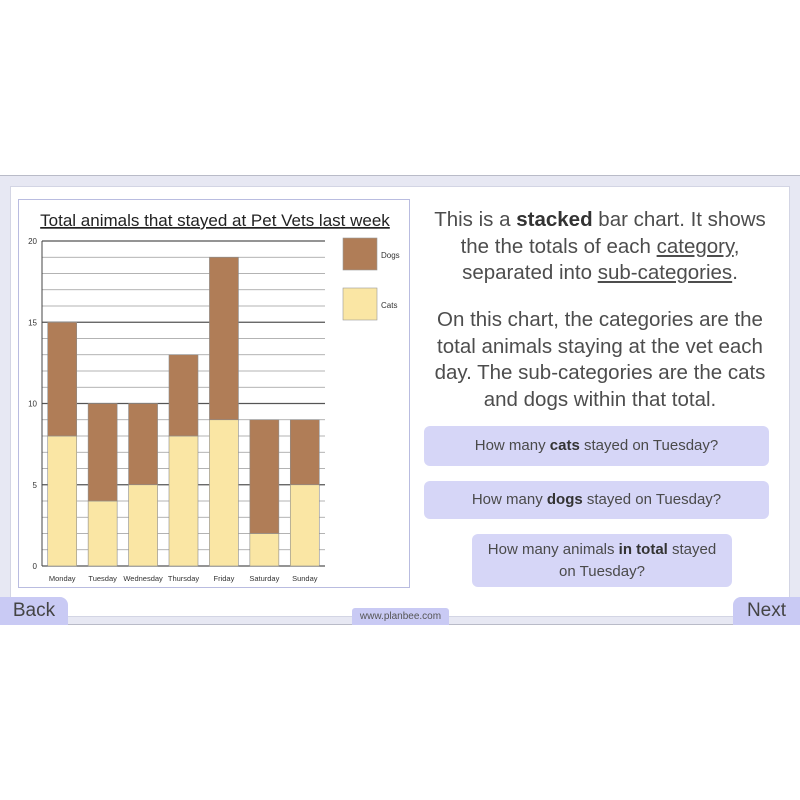  What do you see at coordinates (665, 272) in the screenshot?
I see `para1-underline-subcategories: sub-categories` at bounding box center [665, 272].